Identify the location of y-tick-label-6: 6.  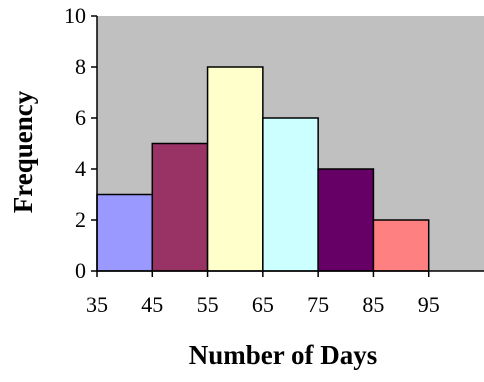
(80, 117).